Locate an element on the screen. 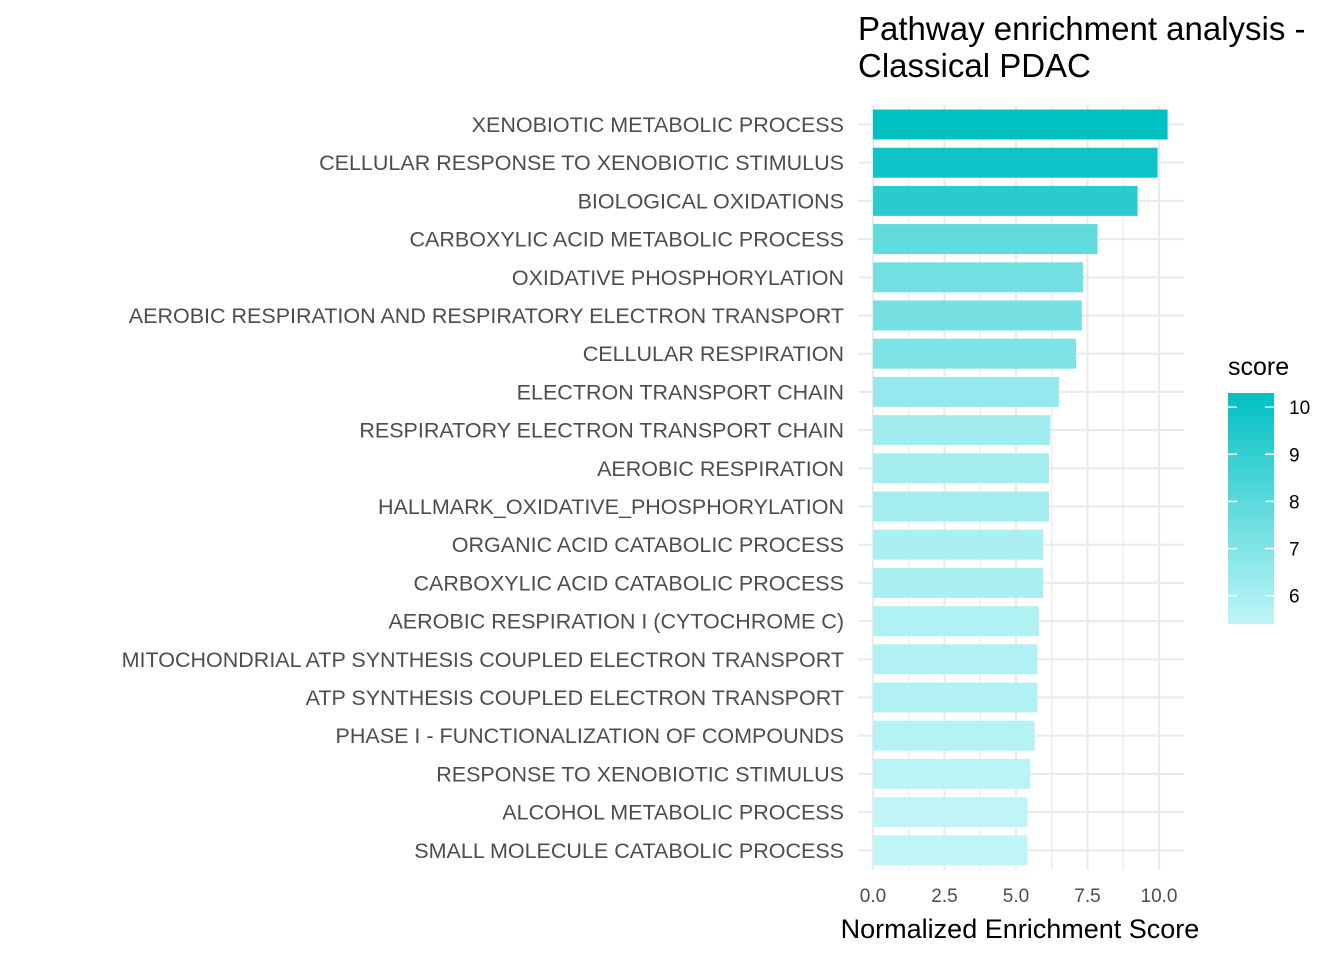  legend-tick-label: 9 is located at coordinates (1294, 455).